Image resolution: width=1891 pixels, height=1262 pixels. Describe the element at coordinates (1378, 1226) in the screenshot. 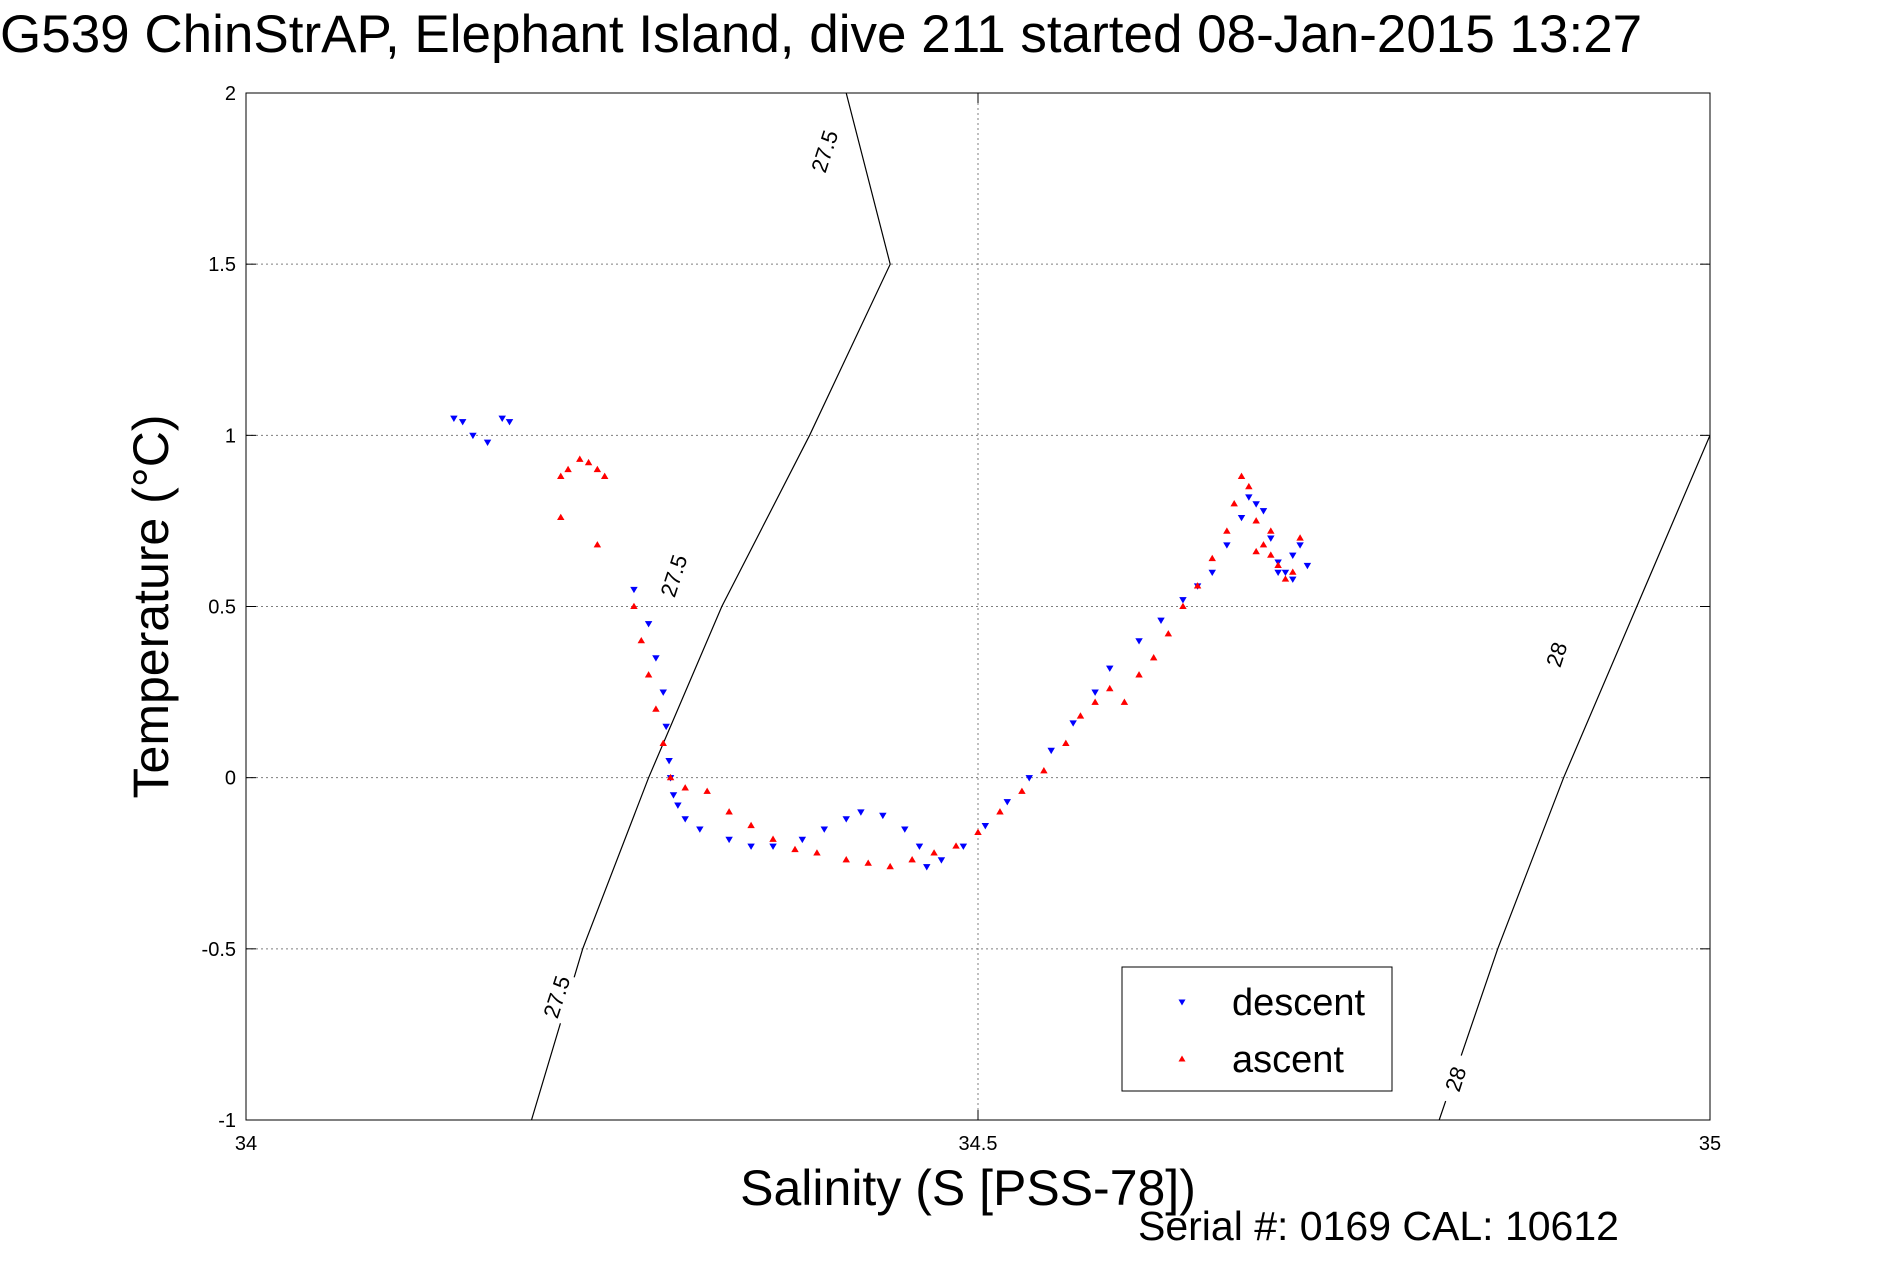

I see `serial-calibration-label: Serial #: 0169 CAL: 10612` at that location.